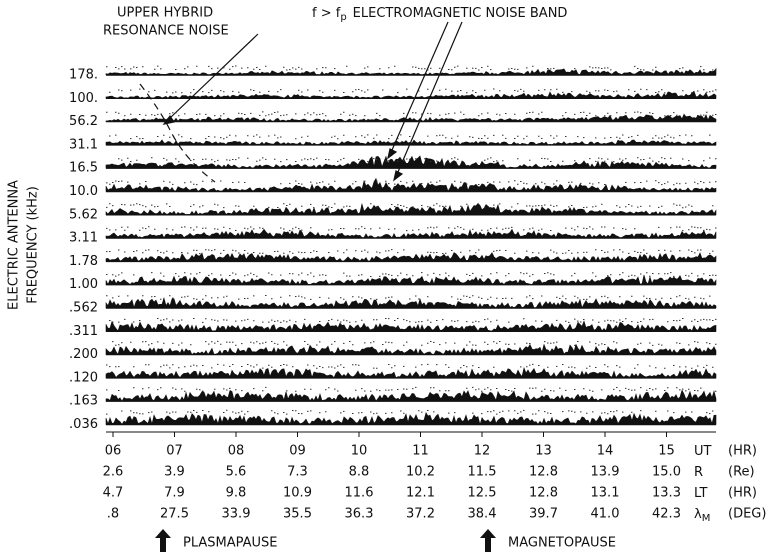  I want to click on x-row-value: 07, so click(174, 451).